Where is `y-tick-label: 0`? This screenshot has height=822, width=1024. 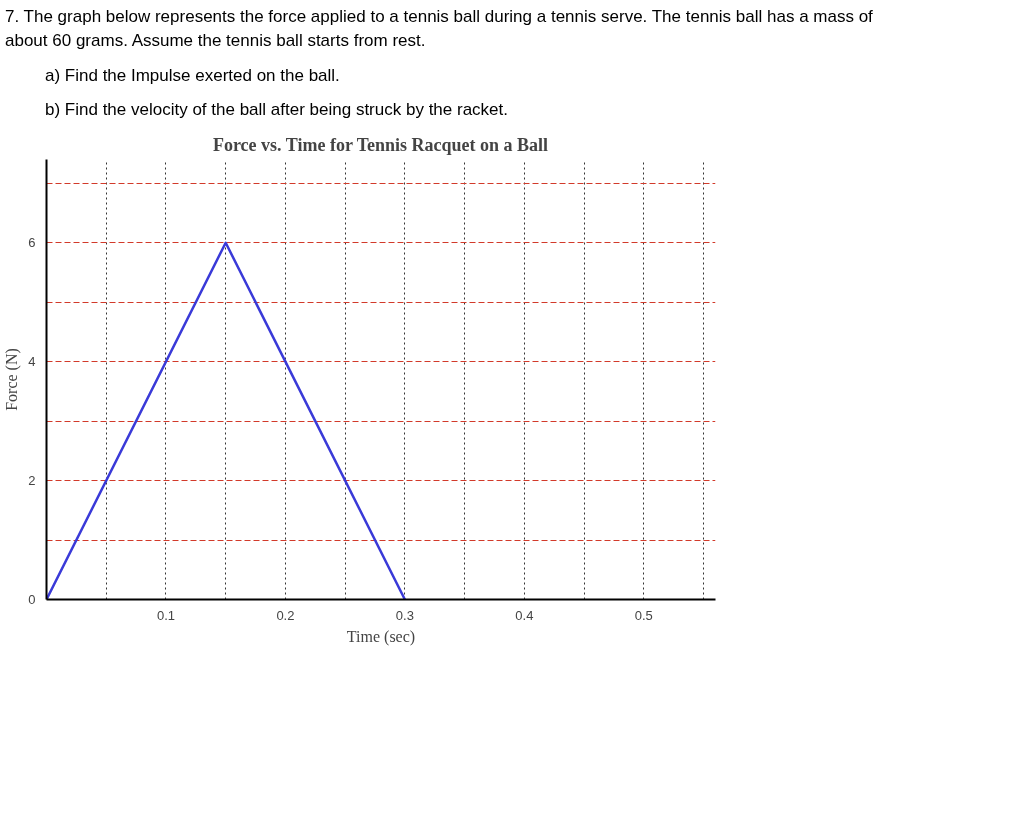 y-tick-label: 0 is located at coordinates (32, 600).